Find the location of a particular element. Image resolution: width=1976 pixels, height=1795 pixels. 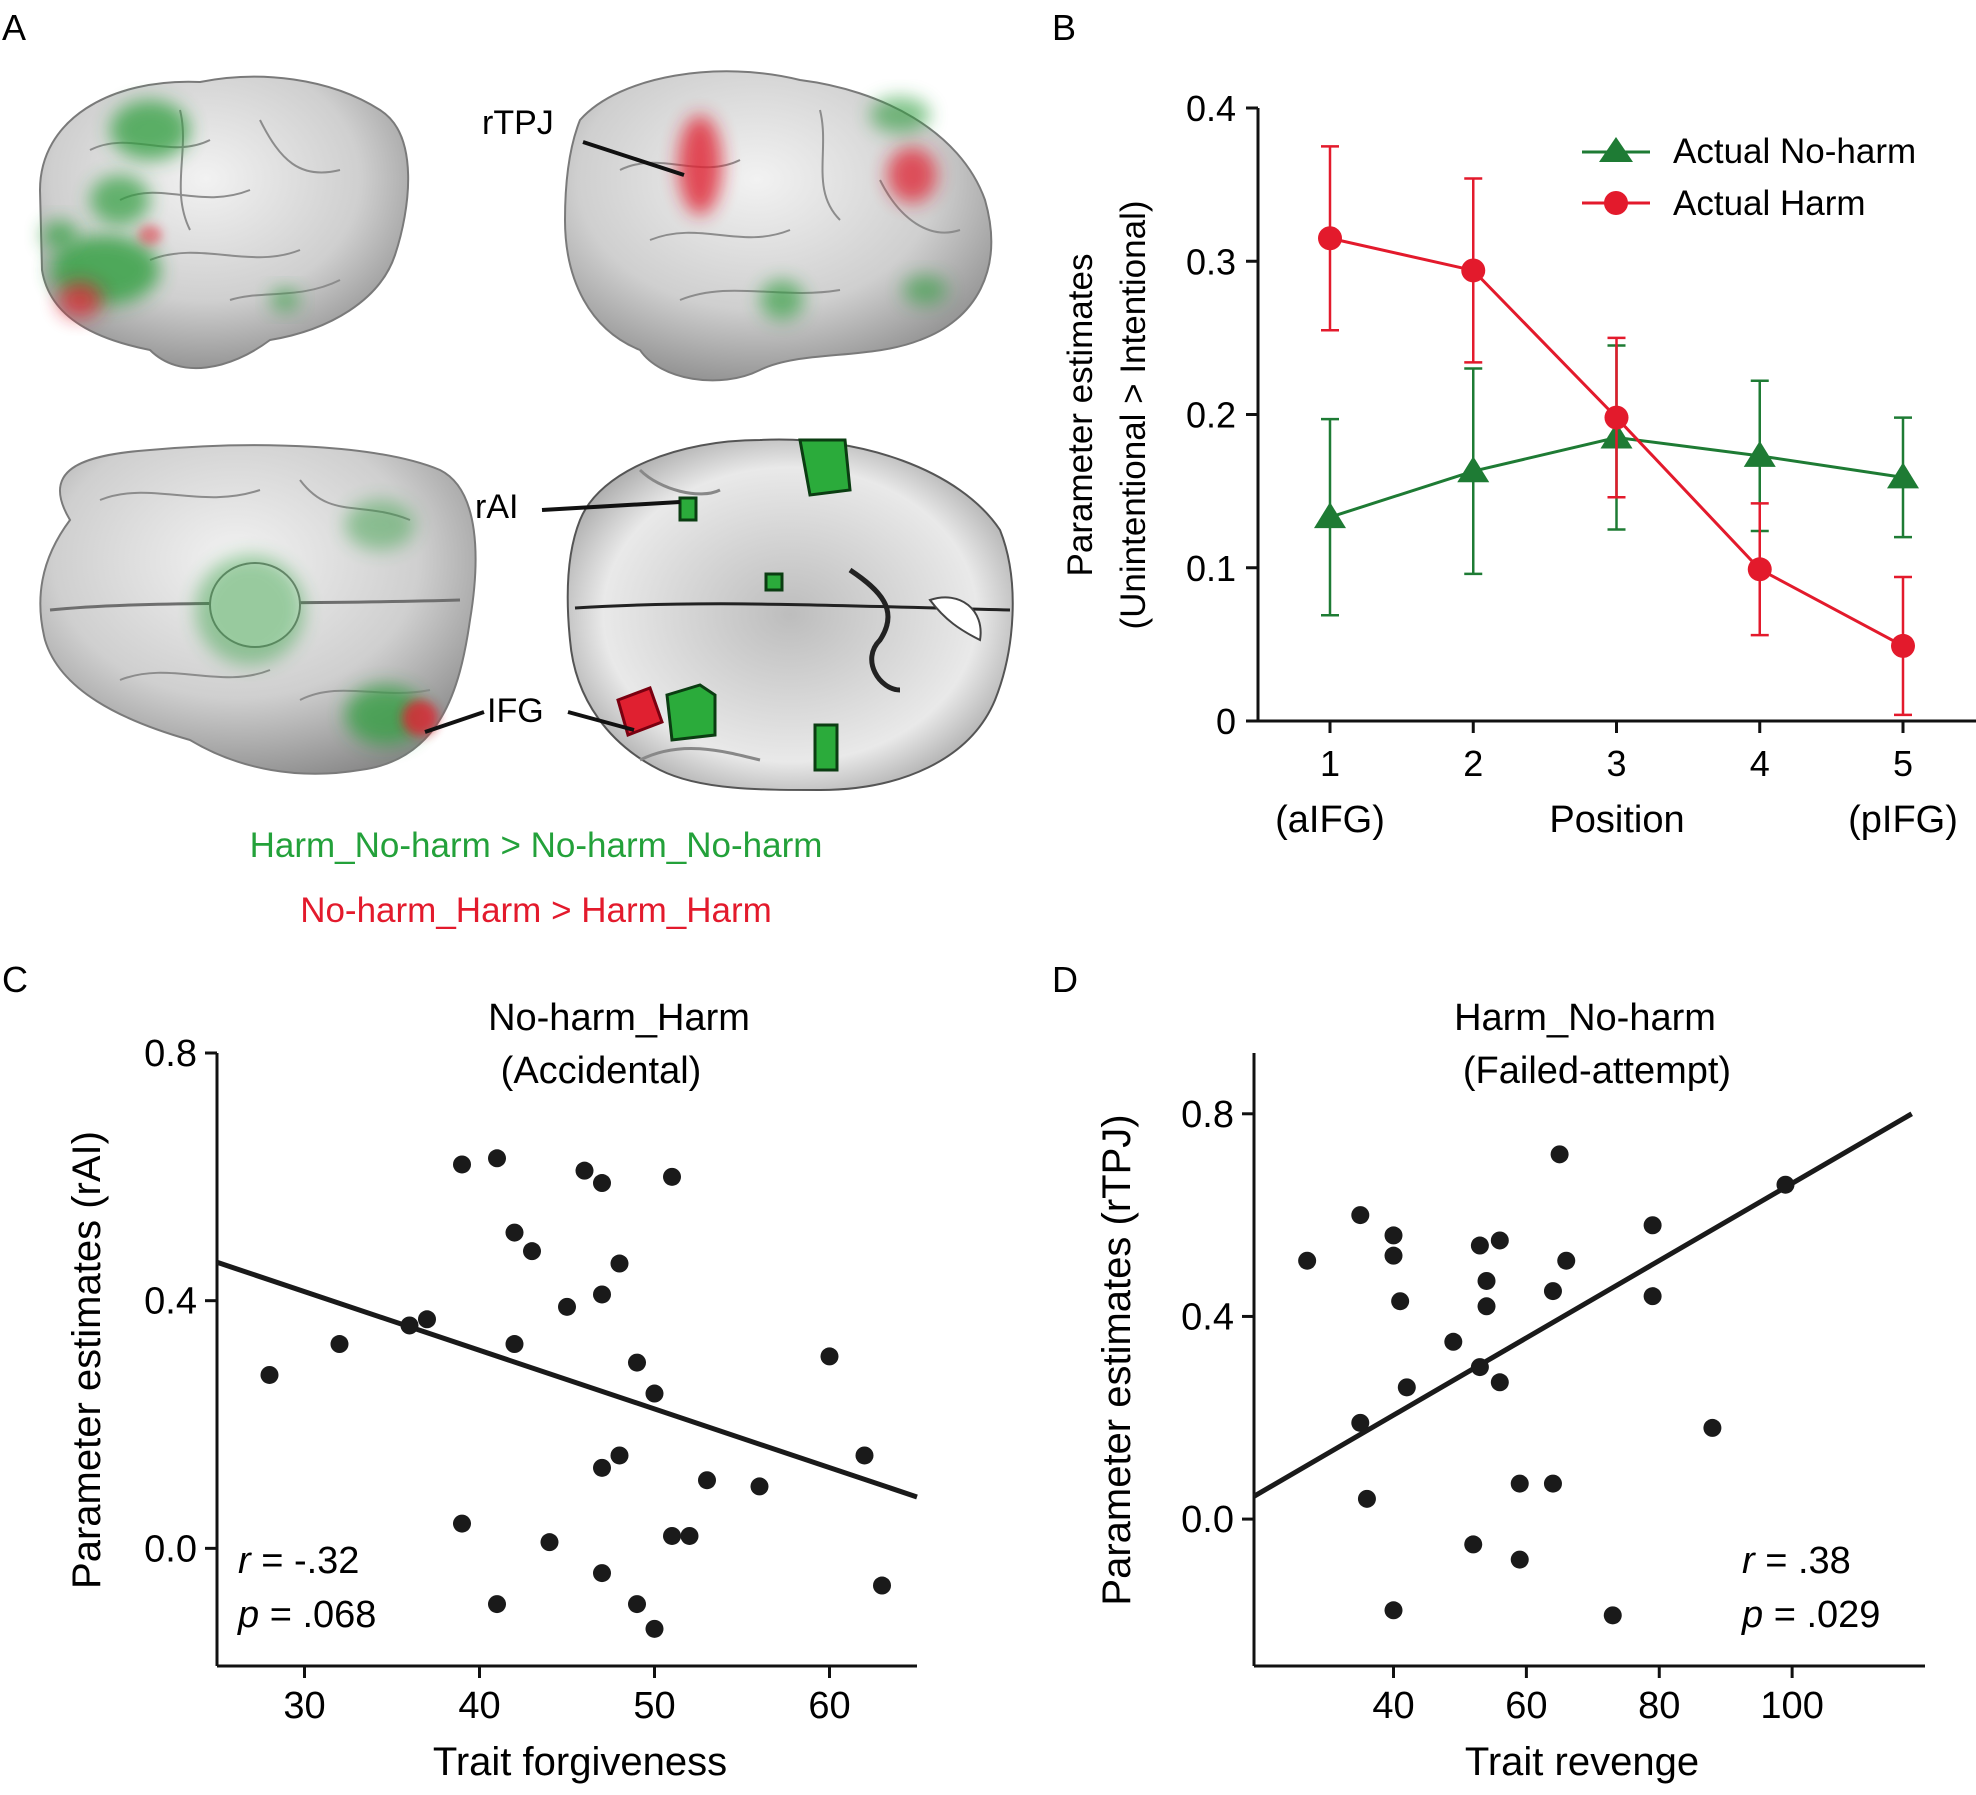

brain-lateral-right is located at coordinates (778, 226).